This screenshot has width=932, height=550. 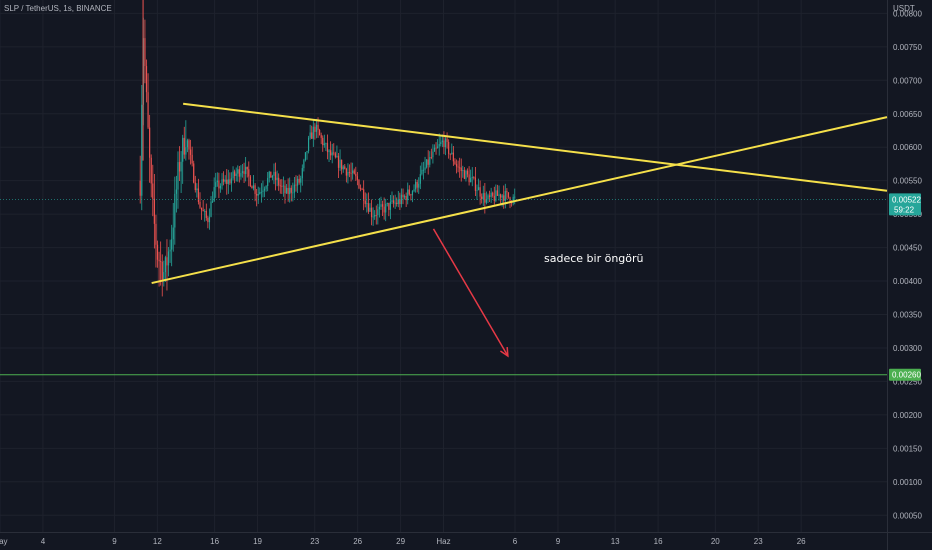 I want to click on x-tick-label: May, so click(x=4, y=541).